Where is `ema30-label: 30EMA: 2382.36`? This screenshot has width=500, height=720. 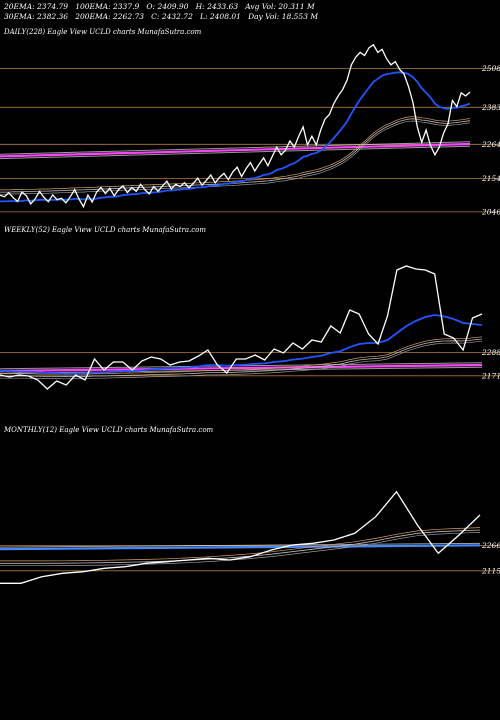 ema30-label: 30EMA: 2382.36 is located at coordinates (36, 16).